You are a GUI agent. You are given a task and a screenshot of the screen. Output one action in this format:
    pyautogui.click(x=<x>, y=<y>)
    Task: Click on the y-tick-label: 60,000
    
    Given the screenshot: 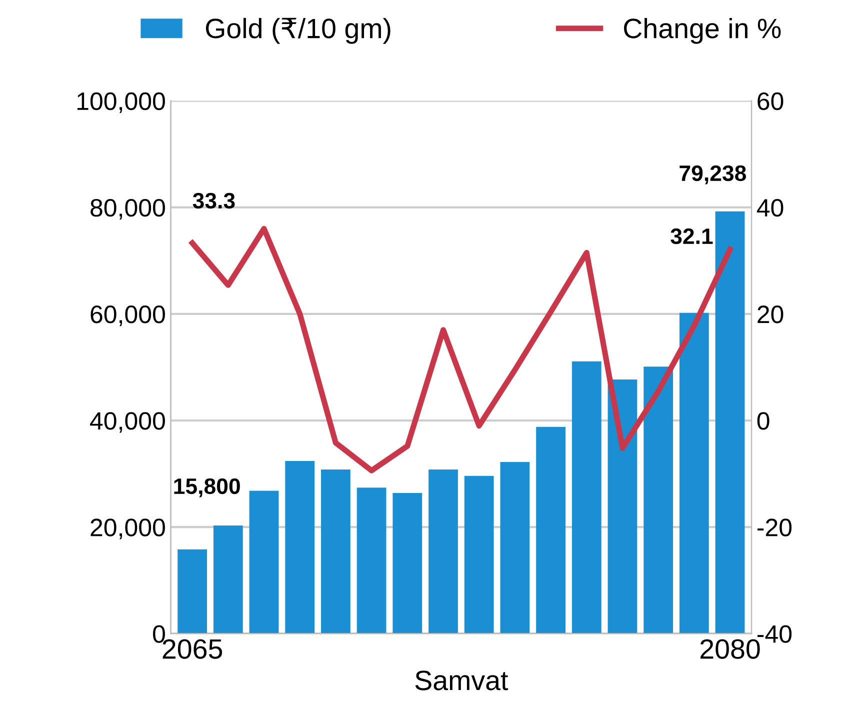 What is the action you would take?
    pyautogui.click(x=127, y=316)
    